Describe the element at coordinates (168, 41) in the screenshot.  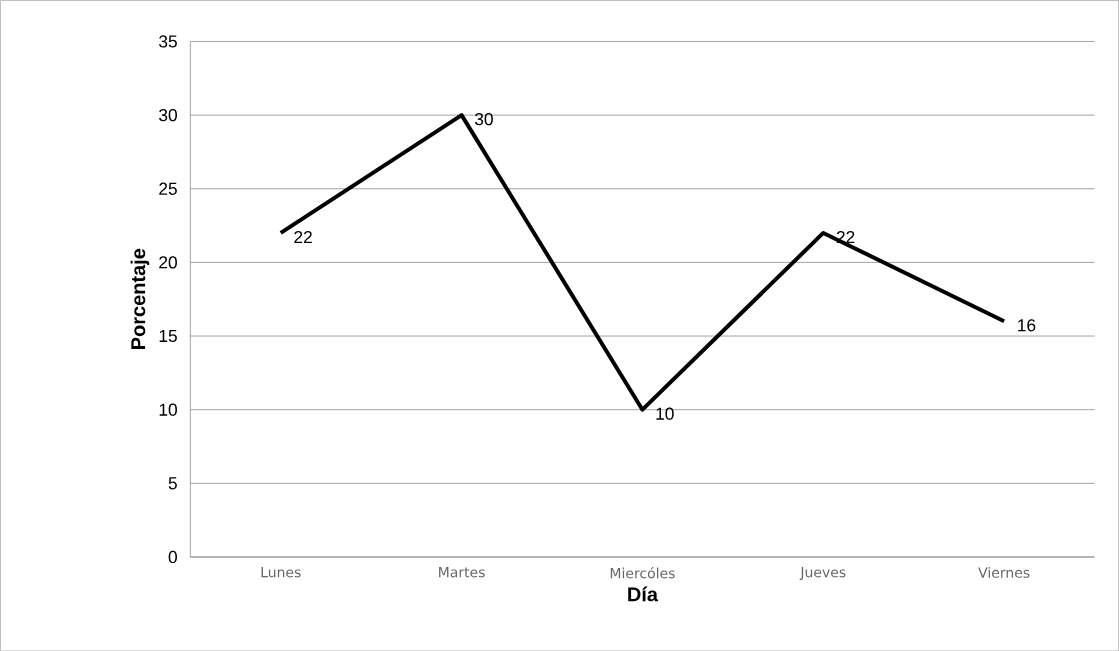
I see `y-tick-label: 35` at that location.